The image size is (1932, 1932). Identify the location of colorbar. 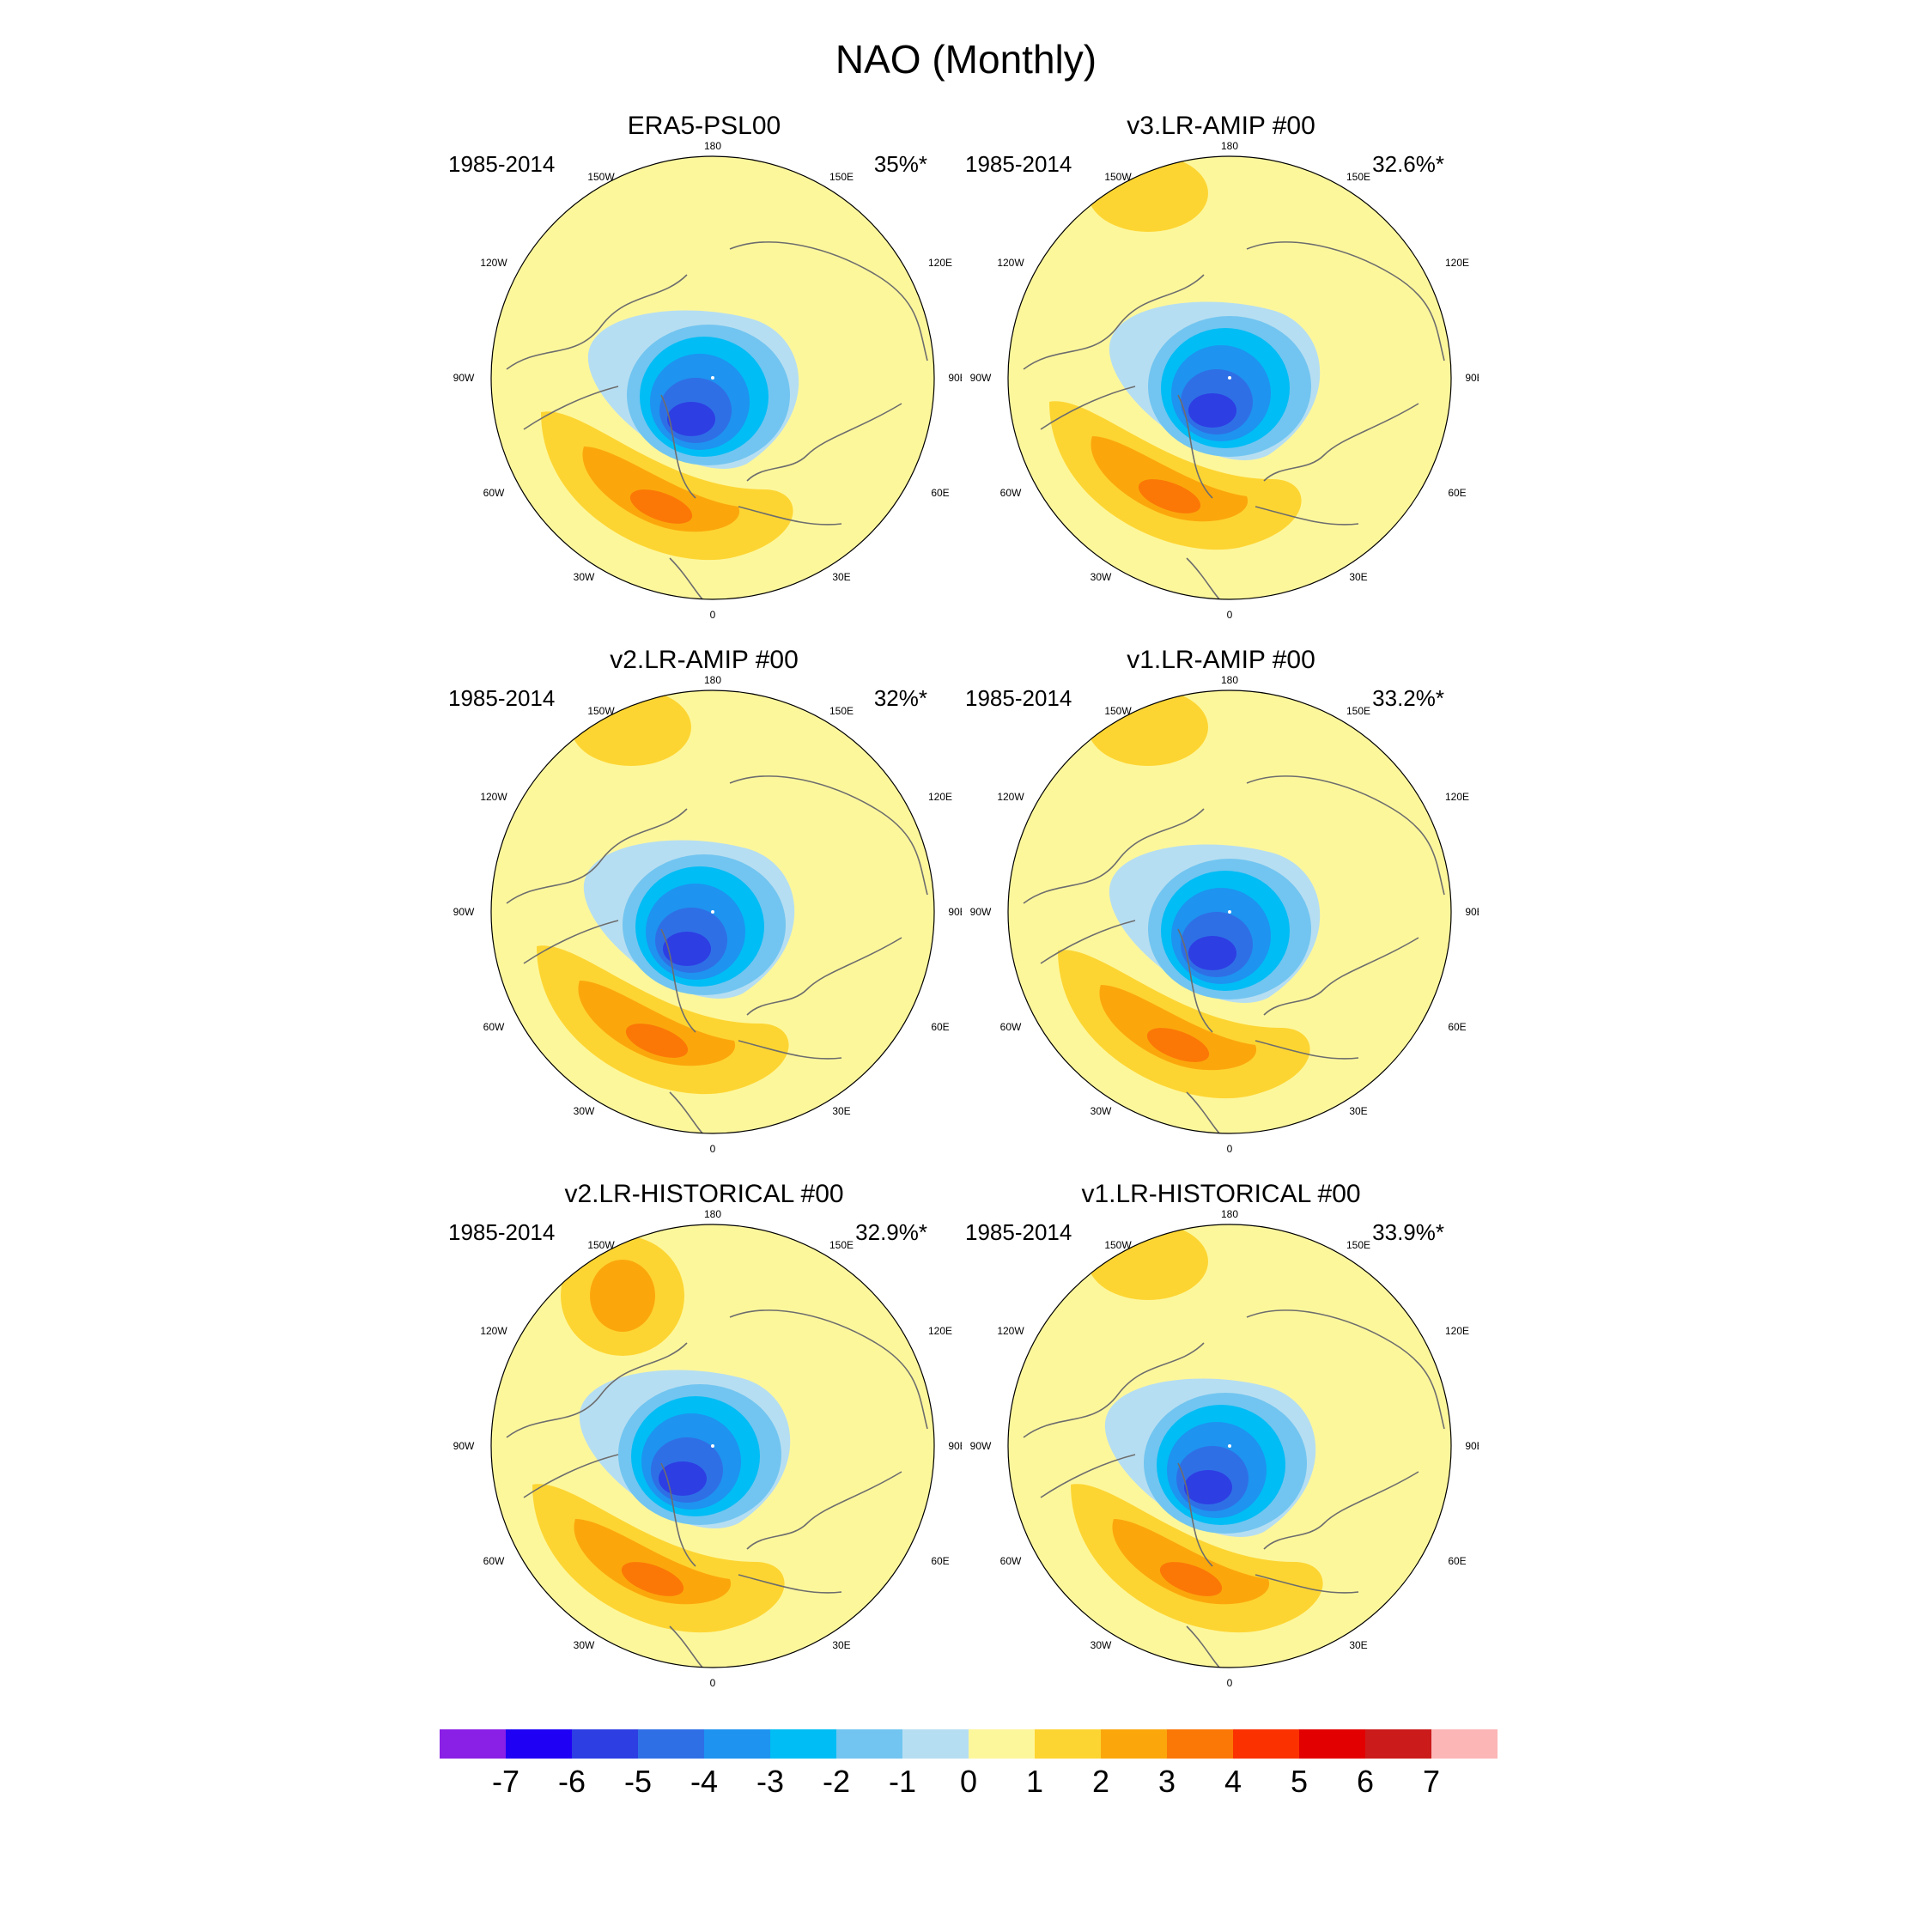
(969, 1747).